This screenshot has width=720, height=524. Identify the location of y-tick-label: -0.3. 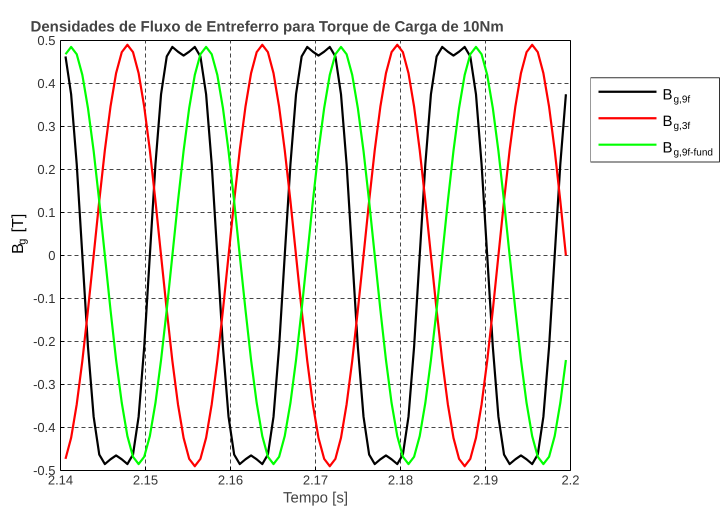
(44, 384).